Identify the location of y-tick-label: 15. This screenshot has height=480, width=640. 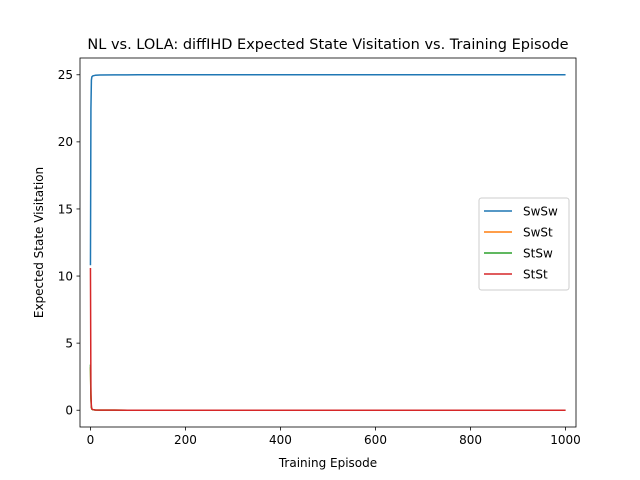
(65, 209).